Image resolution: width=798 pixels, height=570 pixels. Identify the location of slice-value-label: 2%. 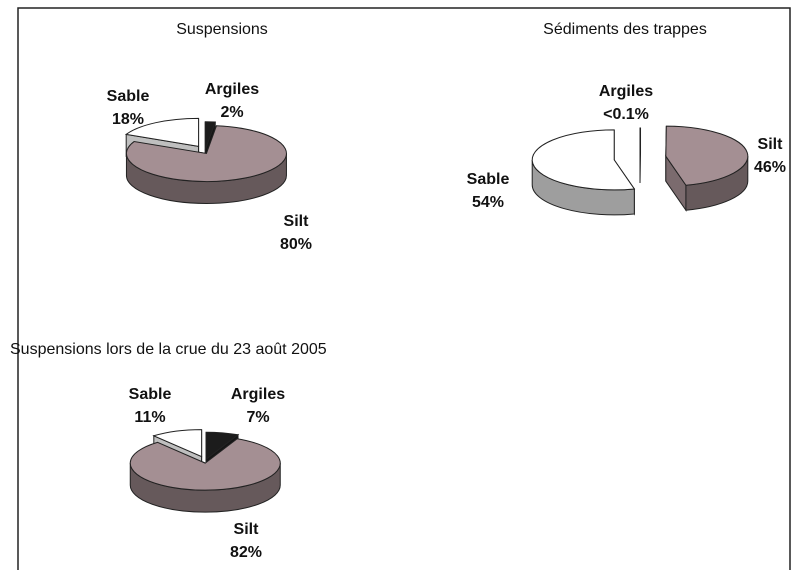
(231, 112).